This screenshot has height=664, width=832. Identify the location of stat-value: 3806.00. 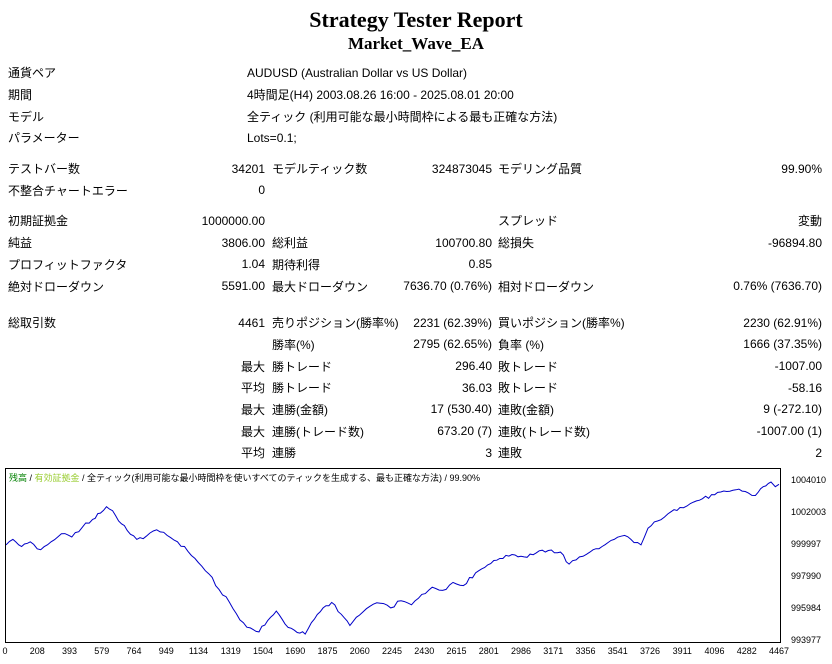
(243, 242).